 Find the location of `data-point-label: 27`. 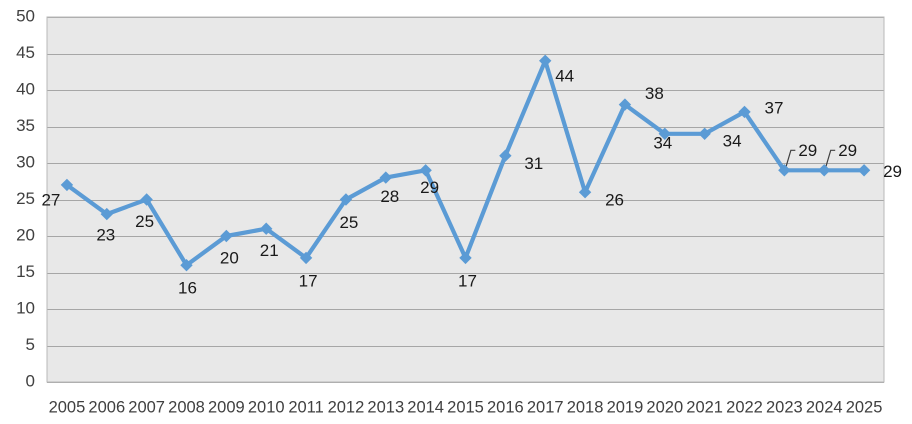

data-point-label: 27 is located at coordinates (50, 199).